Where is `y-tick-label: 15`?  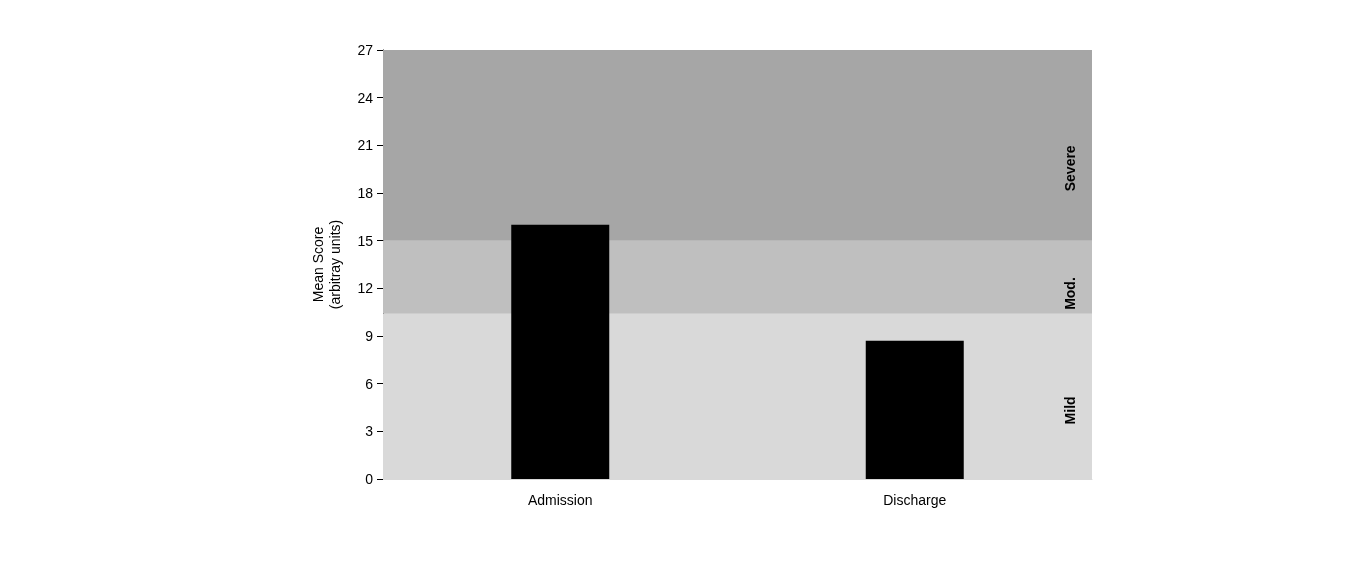 y-tick-label: 15 is located at coordinates (365, 240).